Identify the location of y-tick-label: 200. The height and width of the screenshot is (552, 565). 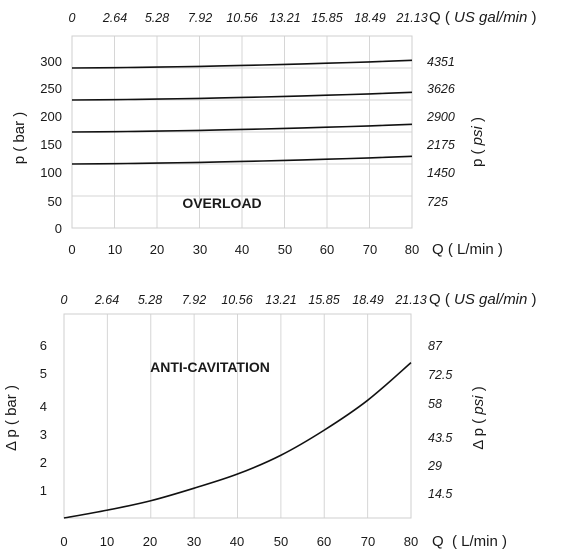
(51, 116).